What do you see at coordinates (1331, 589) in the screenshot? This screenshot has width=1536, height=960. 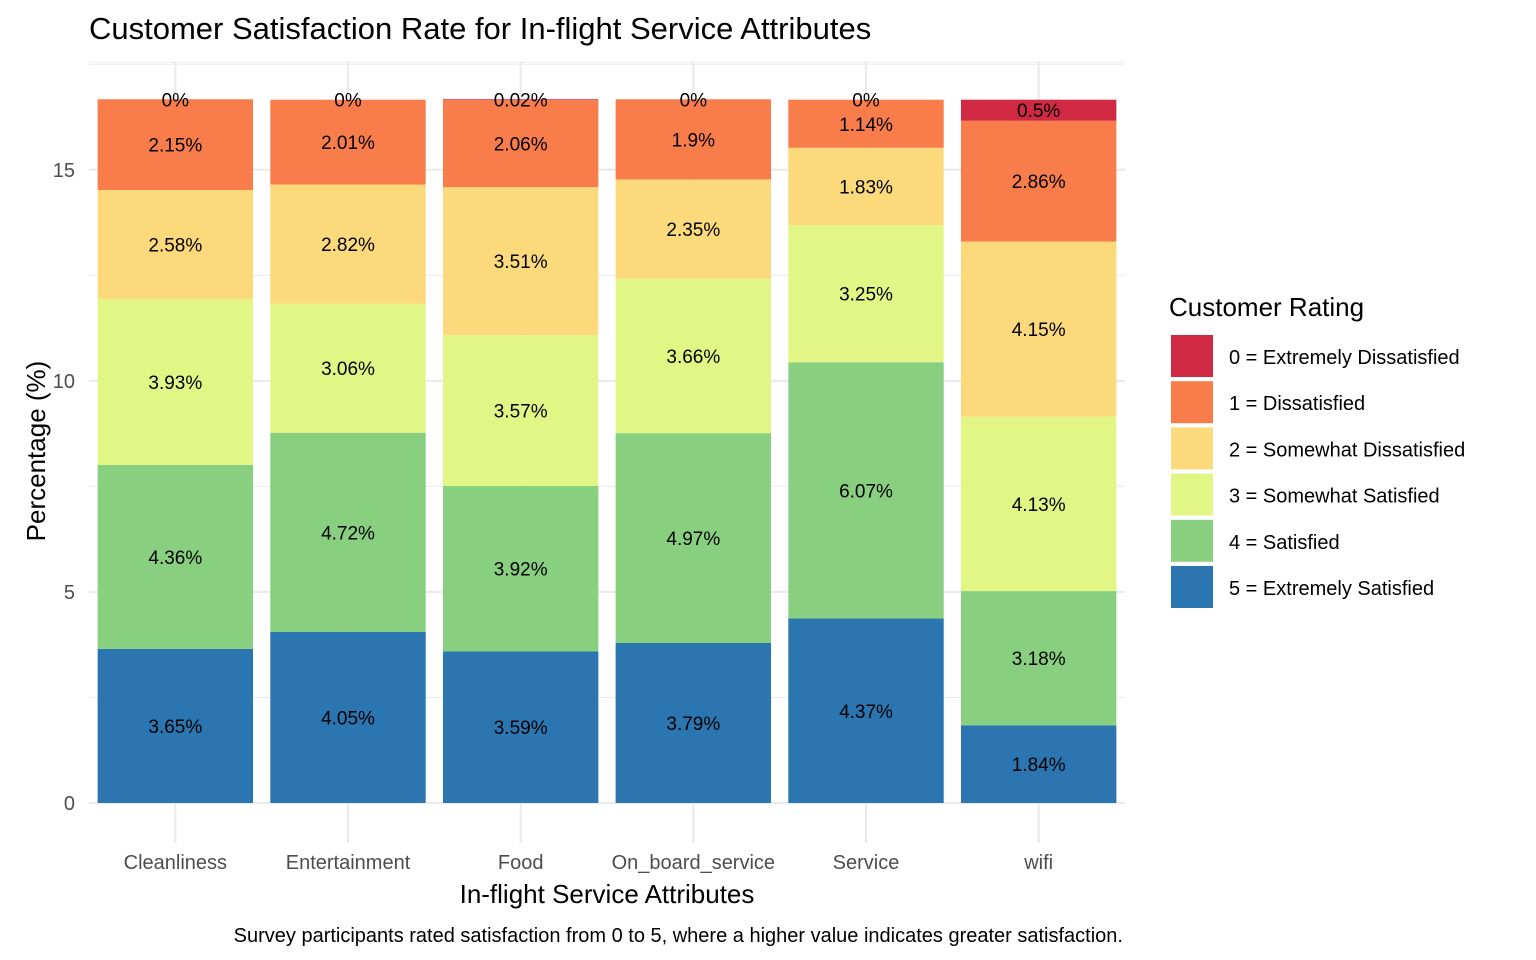 I see `legend-label: 5 = Extremely Satisfied` at bounding box center [1331, 589].